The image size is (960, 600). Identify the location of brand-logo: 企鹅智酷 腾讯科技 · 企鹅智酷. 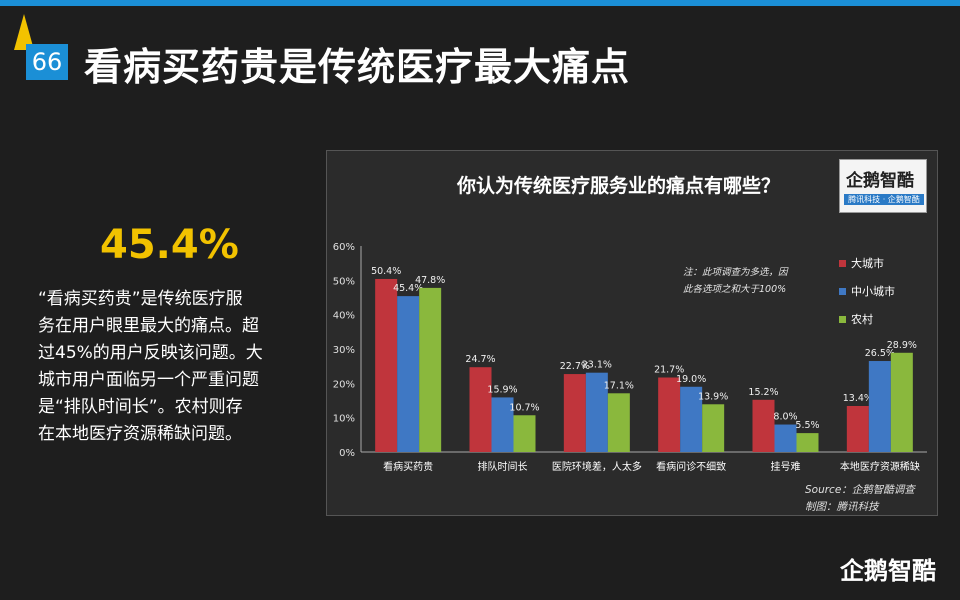
(883, 186).